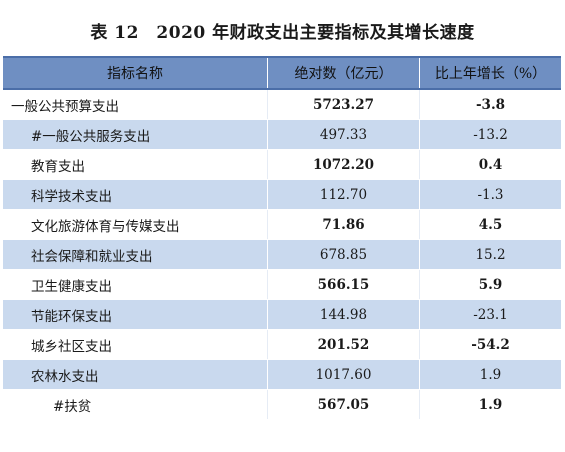 This screenshot has height=452, width=565. I want to click on table-row: 城乡社区支出 201.52 -54.2, so click(282, 345).